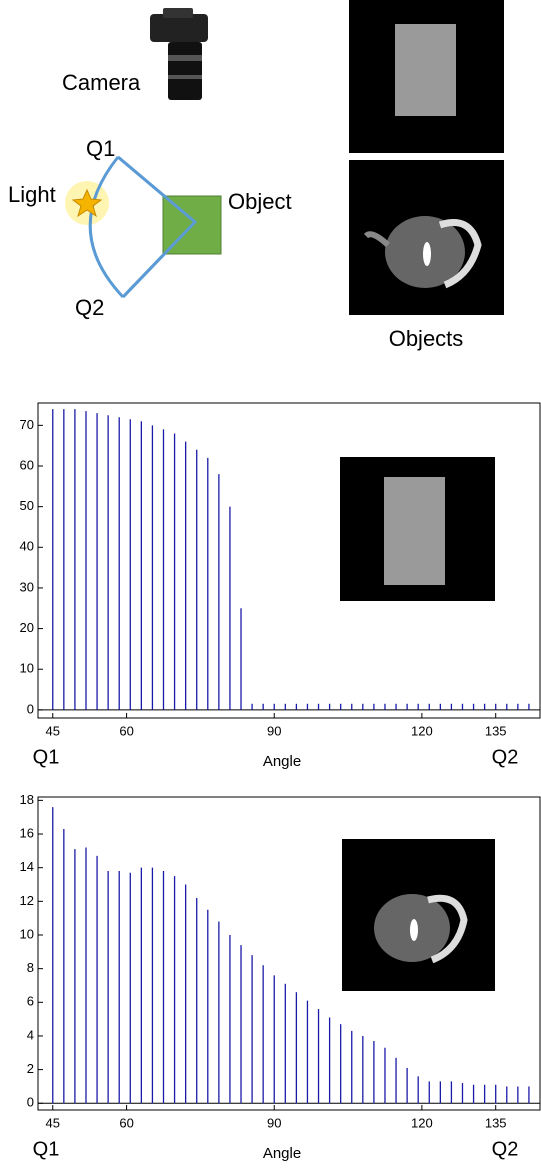  I want to click on y-tick-label: 16, so click(27, 832).